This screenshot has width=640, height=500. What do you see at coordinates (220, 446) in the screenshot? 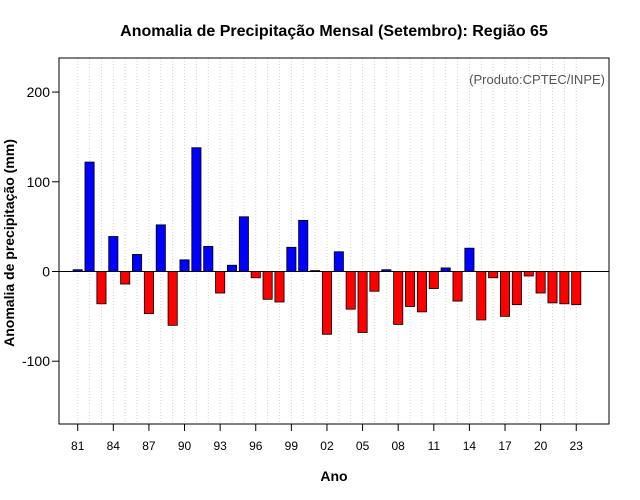
I see `x-tick-label: 93` at bounding box center [220, 446].